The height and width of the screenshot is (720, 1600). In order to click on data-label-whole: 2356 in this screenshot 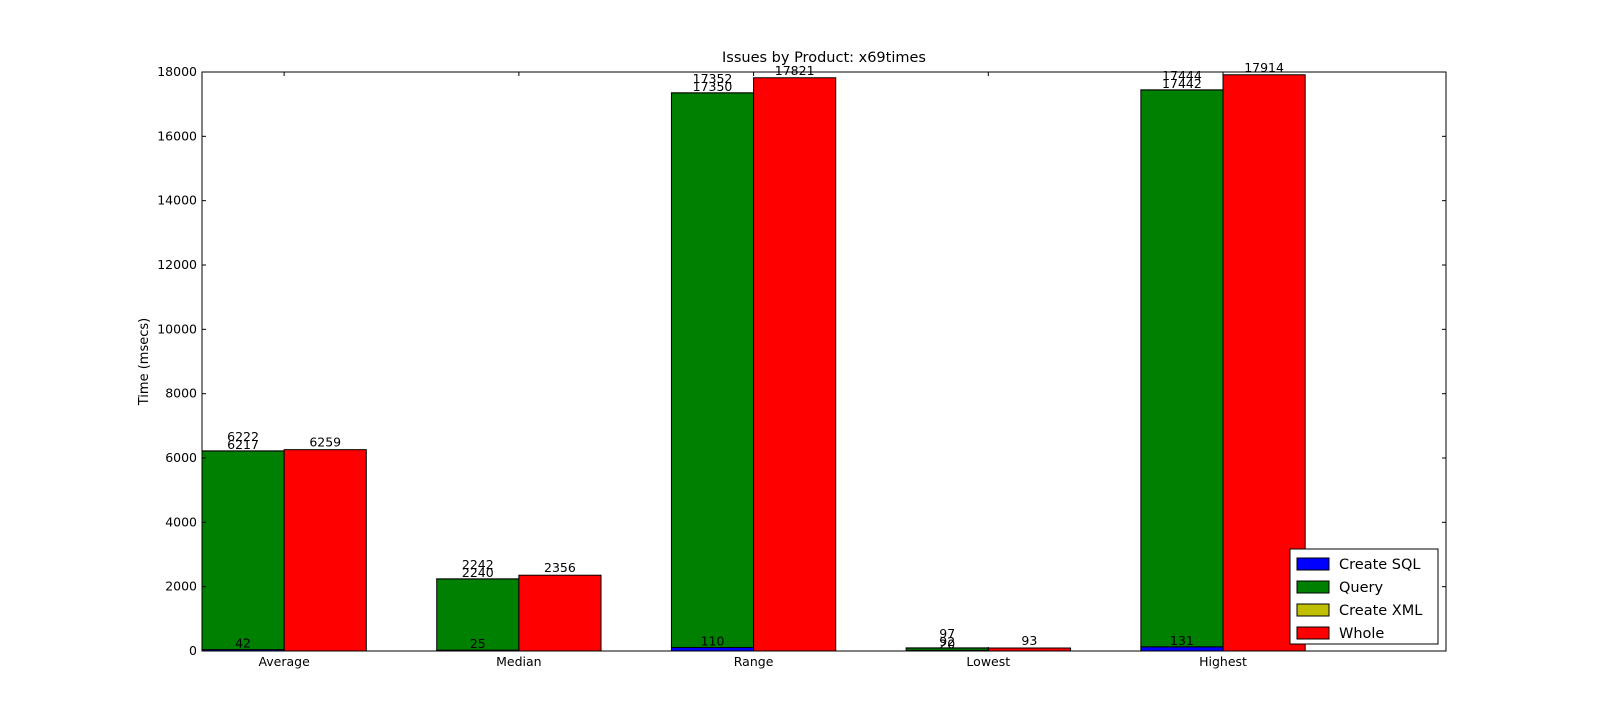, I will do `click(560, 567)`.